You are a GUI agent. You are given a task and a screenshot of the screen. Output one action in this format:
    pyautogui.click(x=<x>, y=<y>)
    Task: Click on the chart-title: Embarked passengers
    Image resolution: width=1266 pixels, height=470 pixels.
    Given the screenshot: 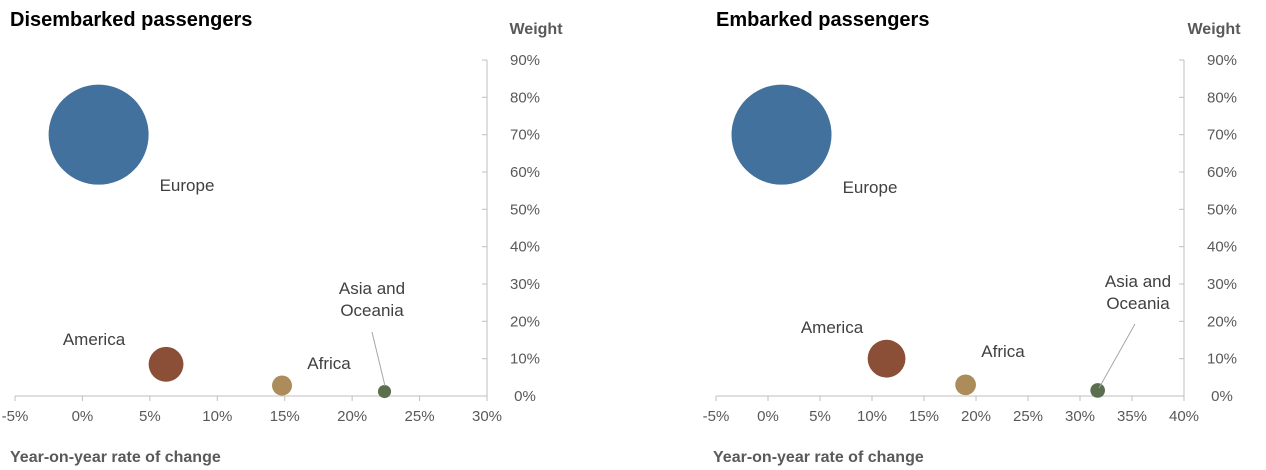 What is the action you would take?
    pyautogui.click(x=822, y=20)
    